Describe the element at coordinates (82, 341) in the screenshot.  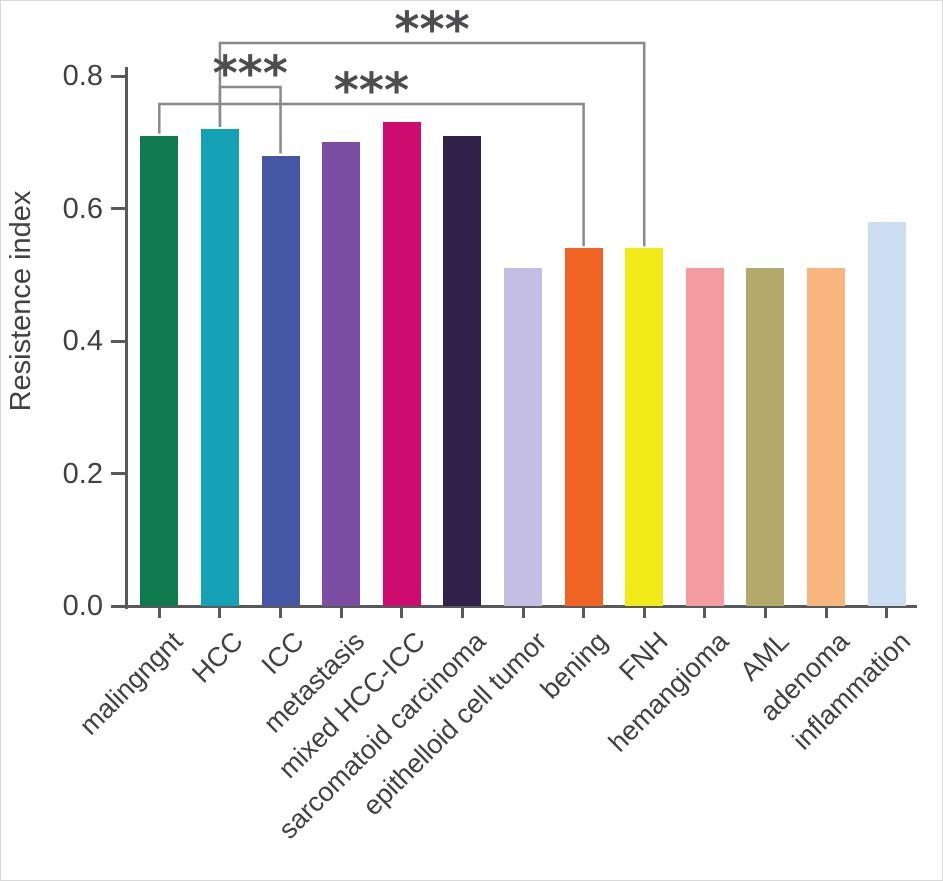
I see `y-axis-tick-label: 0.4` at that location.